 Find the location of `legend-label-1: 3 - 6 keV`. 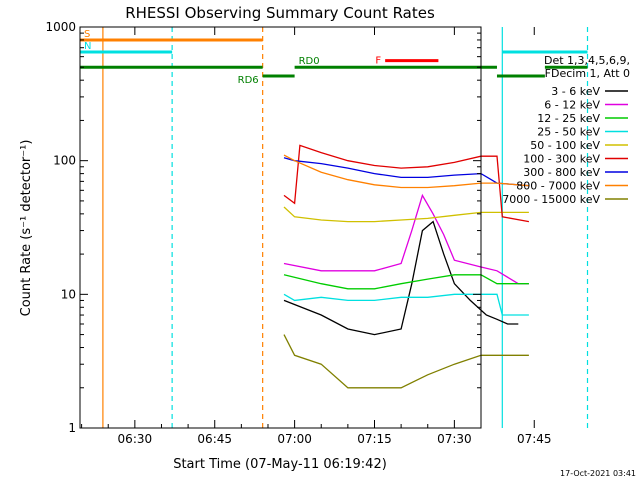

legend-label-1: 3 - 6 keV is located at coordinates (575, 91).